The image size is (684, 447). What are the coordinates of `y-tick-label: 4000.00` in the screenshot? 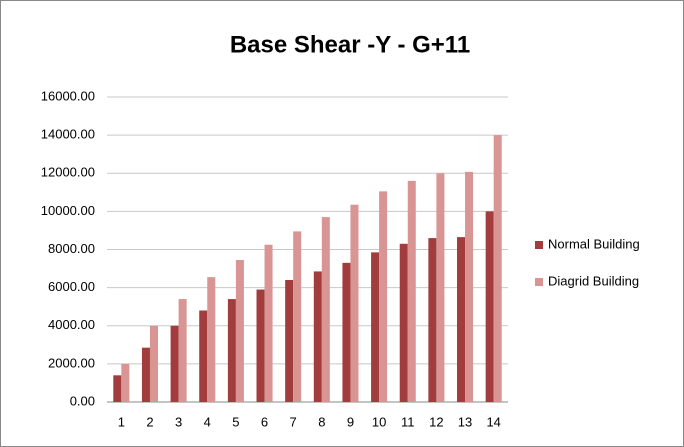 It's located at (71, 324).